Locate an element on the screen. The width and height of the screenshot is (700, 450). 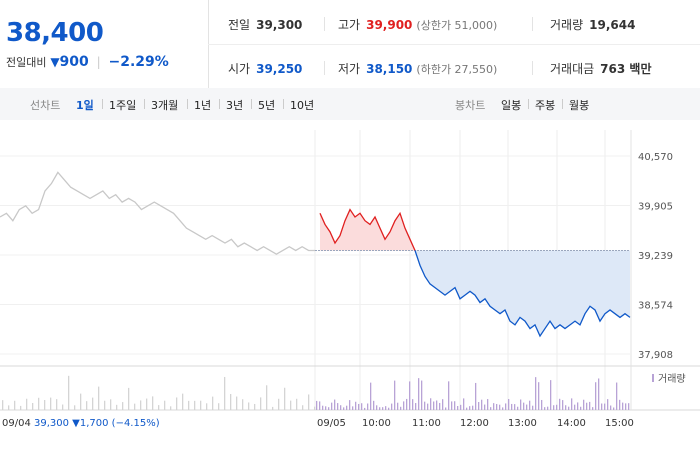
tab-daily-candle: 일봉 is located at coordinates (511, 105).